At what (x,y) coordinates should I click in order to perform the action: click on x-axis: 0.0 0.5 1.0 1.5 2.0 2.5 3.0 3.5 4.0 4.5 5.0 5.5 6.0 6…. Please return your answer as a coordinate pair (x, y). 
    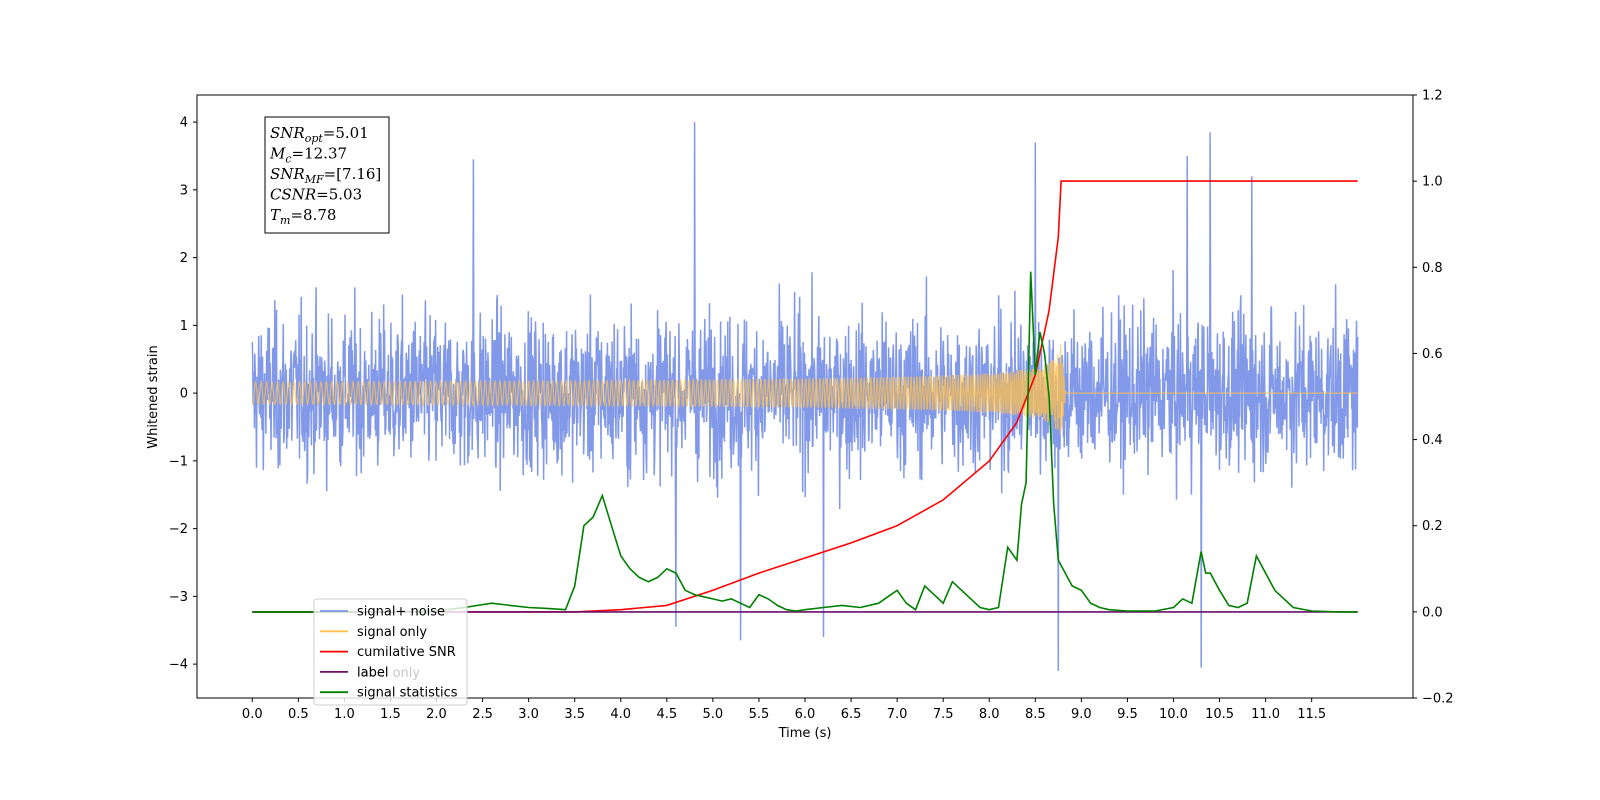
    Looking at the image, I should click on (784, 710).